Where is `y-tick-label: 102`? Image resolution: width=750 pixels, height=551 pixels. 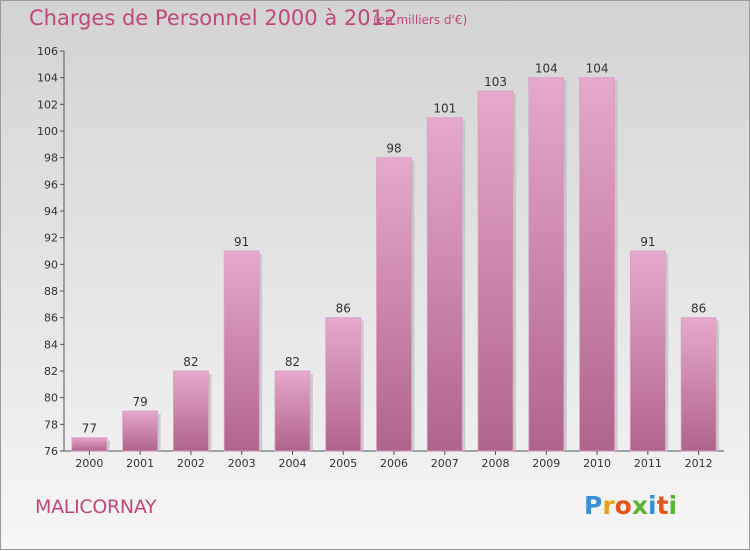
y-tick-label: 102 is located at coordinates (47, 104).